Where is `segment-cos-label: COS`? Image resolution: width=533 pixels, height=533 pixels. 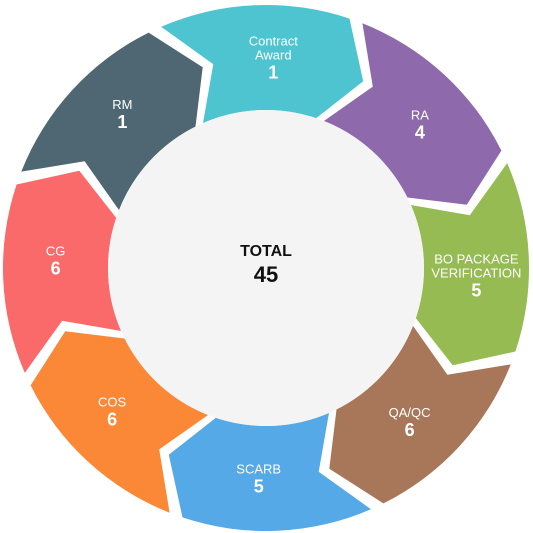
segment-cos-label: COS is located at coordinates (112, 402).